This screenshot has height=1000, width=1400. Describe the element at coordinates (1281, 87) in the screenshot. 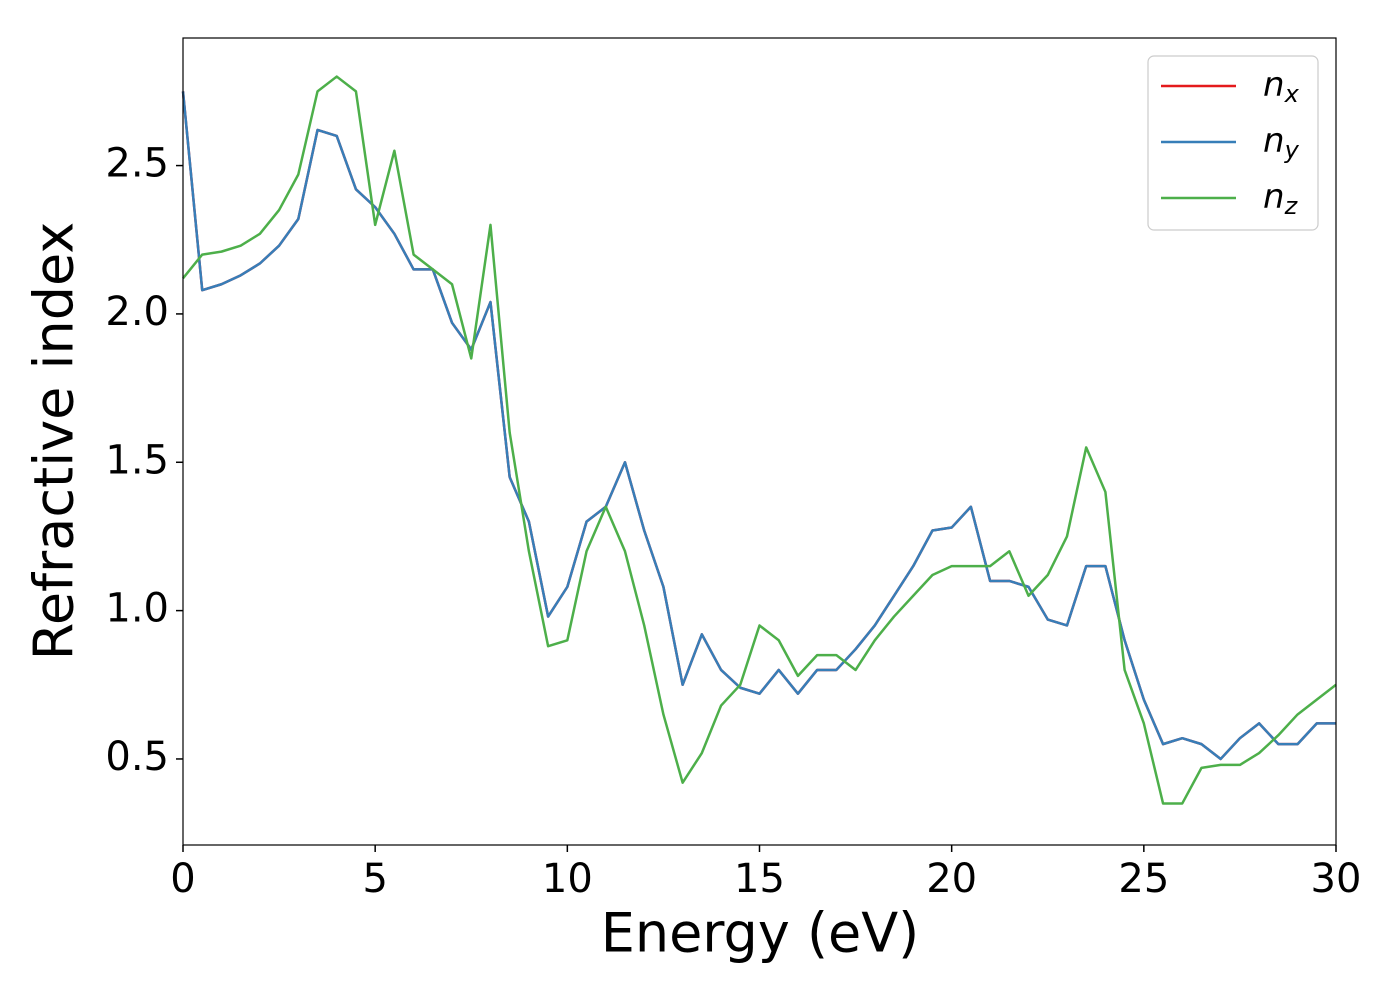

I see `legend-label: nx` at that location.